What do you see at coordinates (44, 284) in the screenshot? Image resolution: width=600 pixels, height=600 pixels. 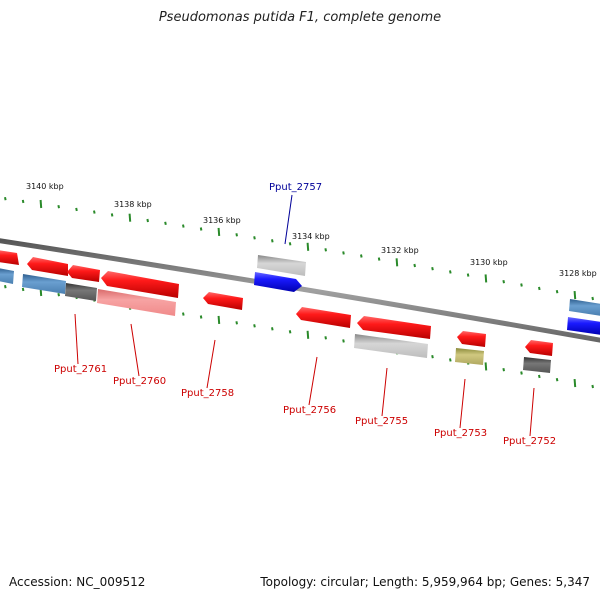 I see `feature-steel-left` at bounding box center [44, 284].